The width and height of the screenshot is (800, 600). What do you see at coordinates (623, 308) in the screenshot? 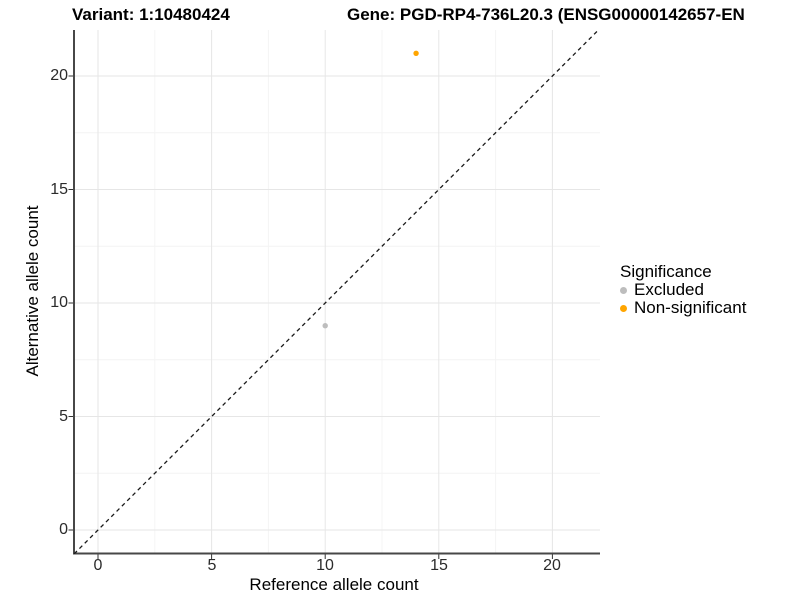
I see `non-significant-dot-icon` at bounding box center [623, 308].